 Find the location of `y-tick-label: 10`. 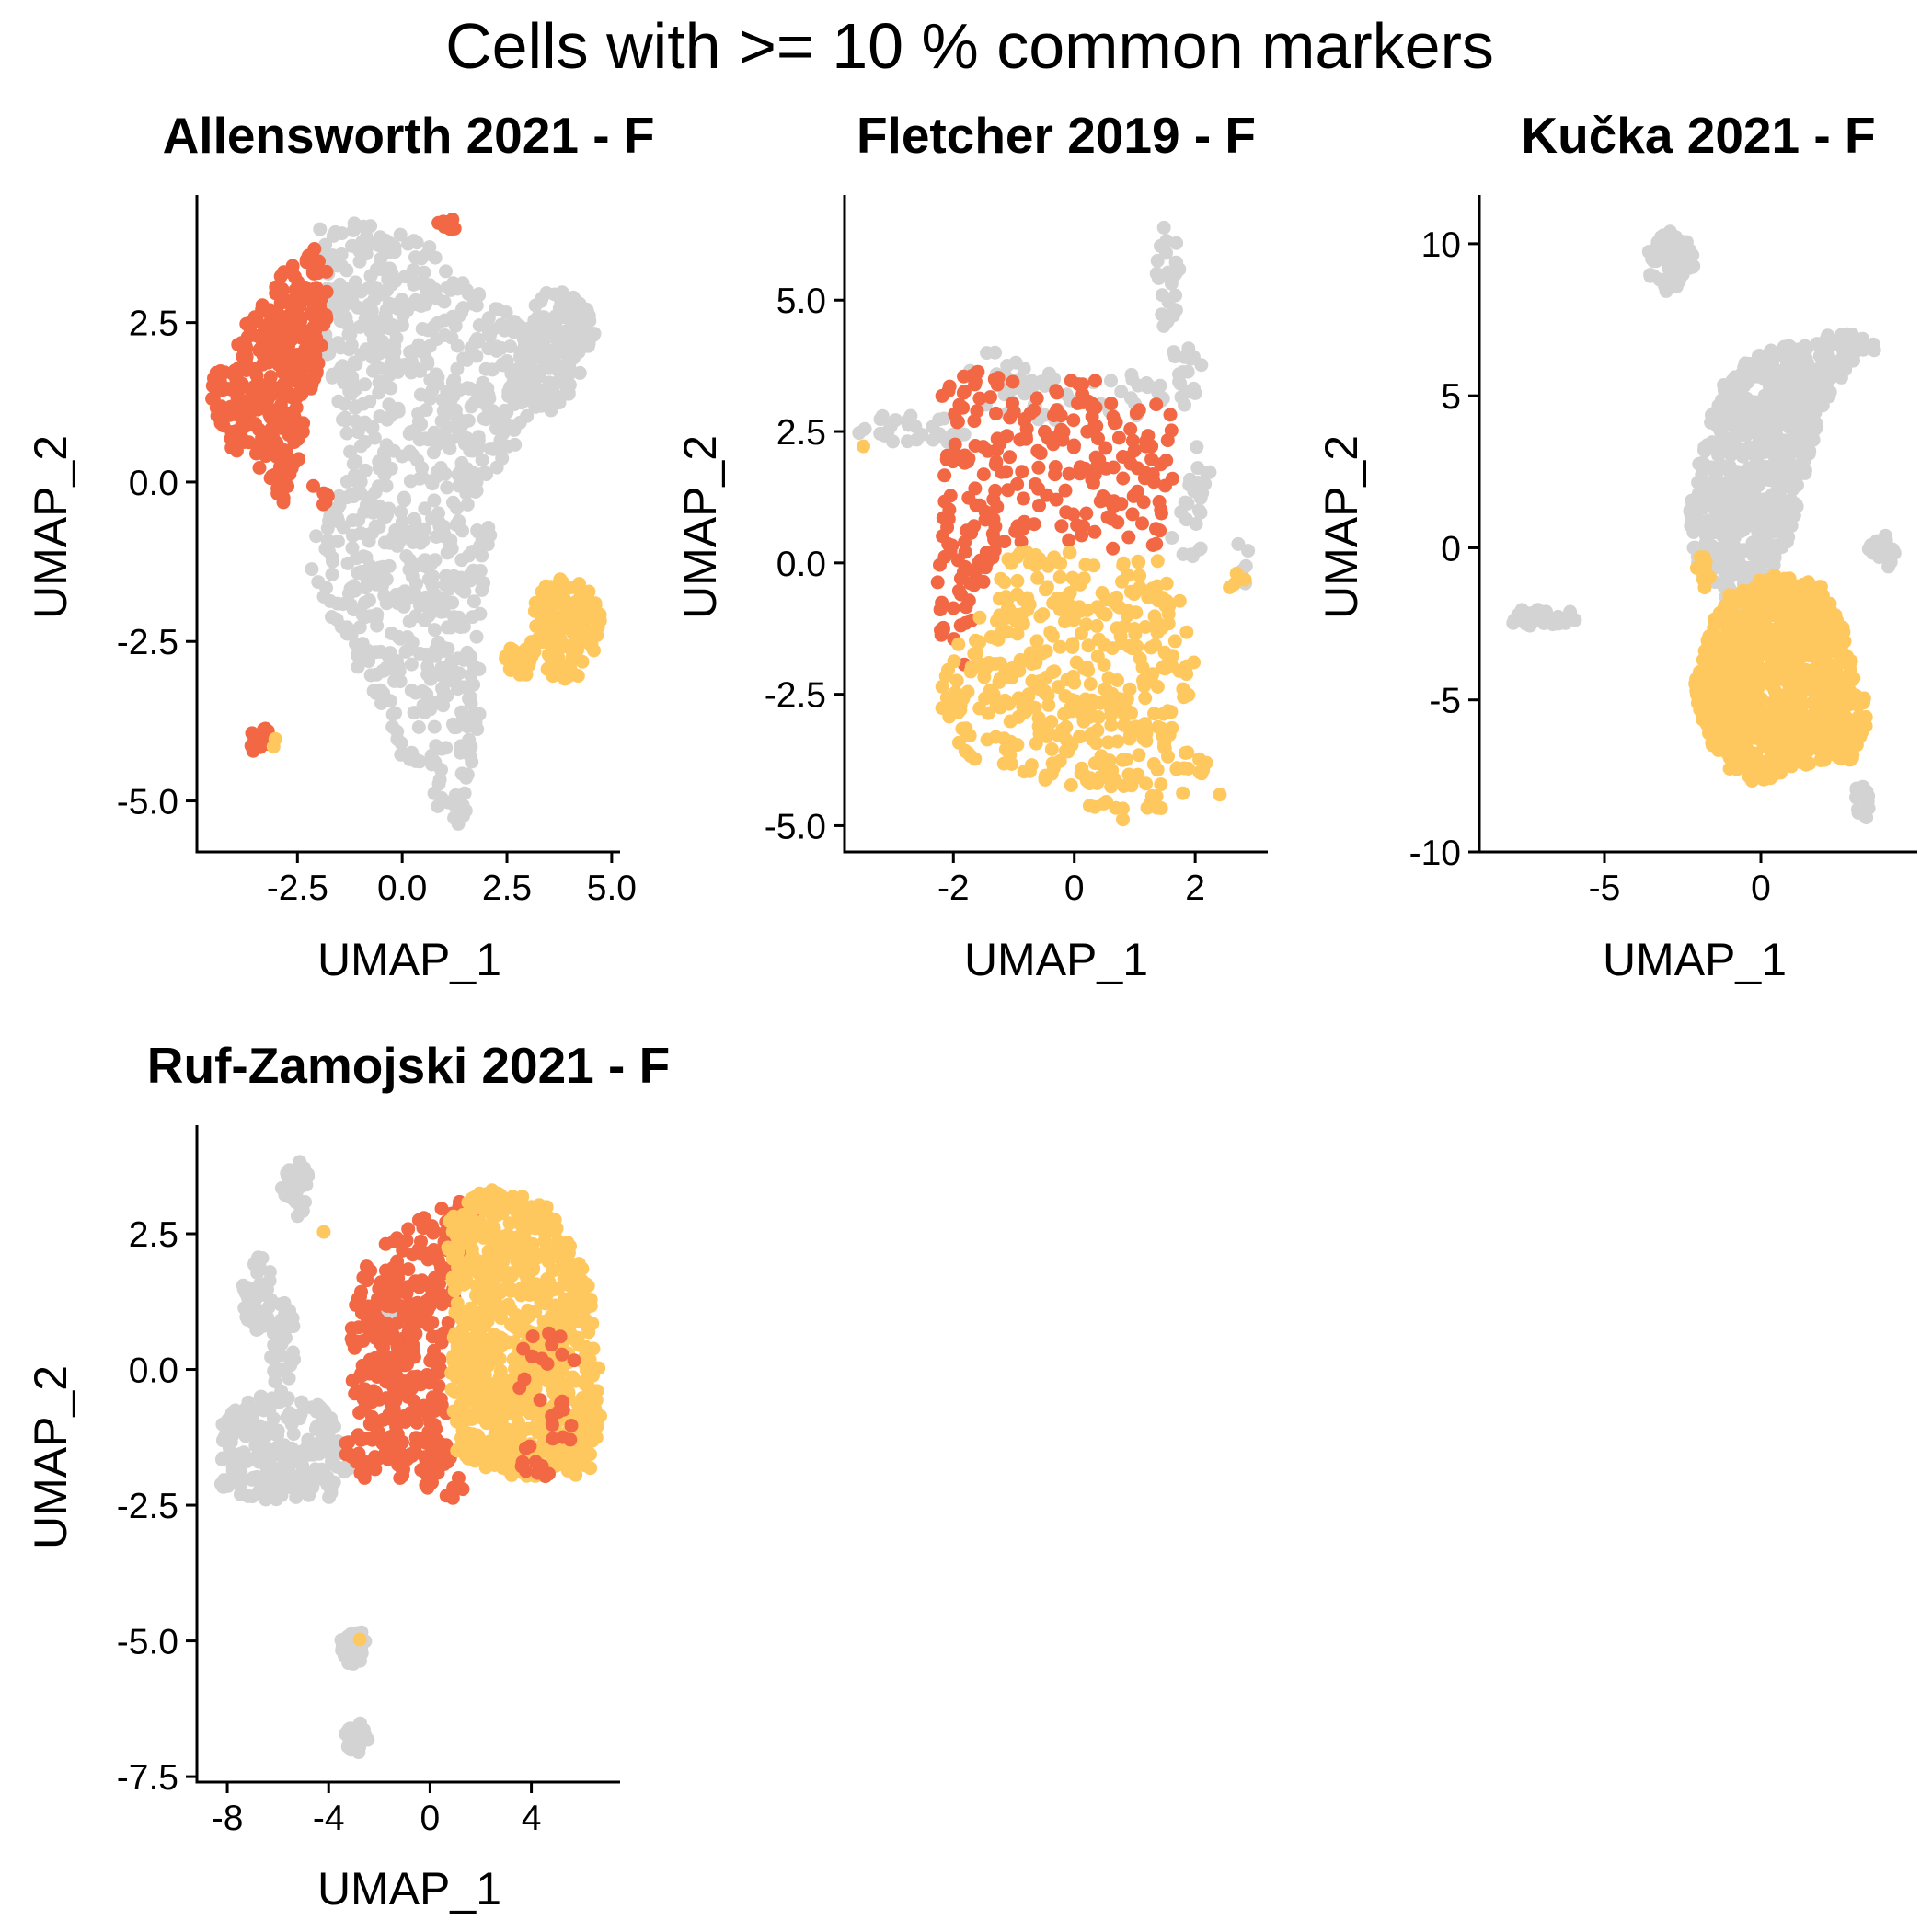

y-tick-label: 10 is located at coordinates (1441, 245).